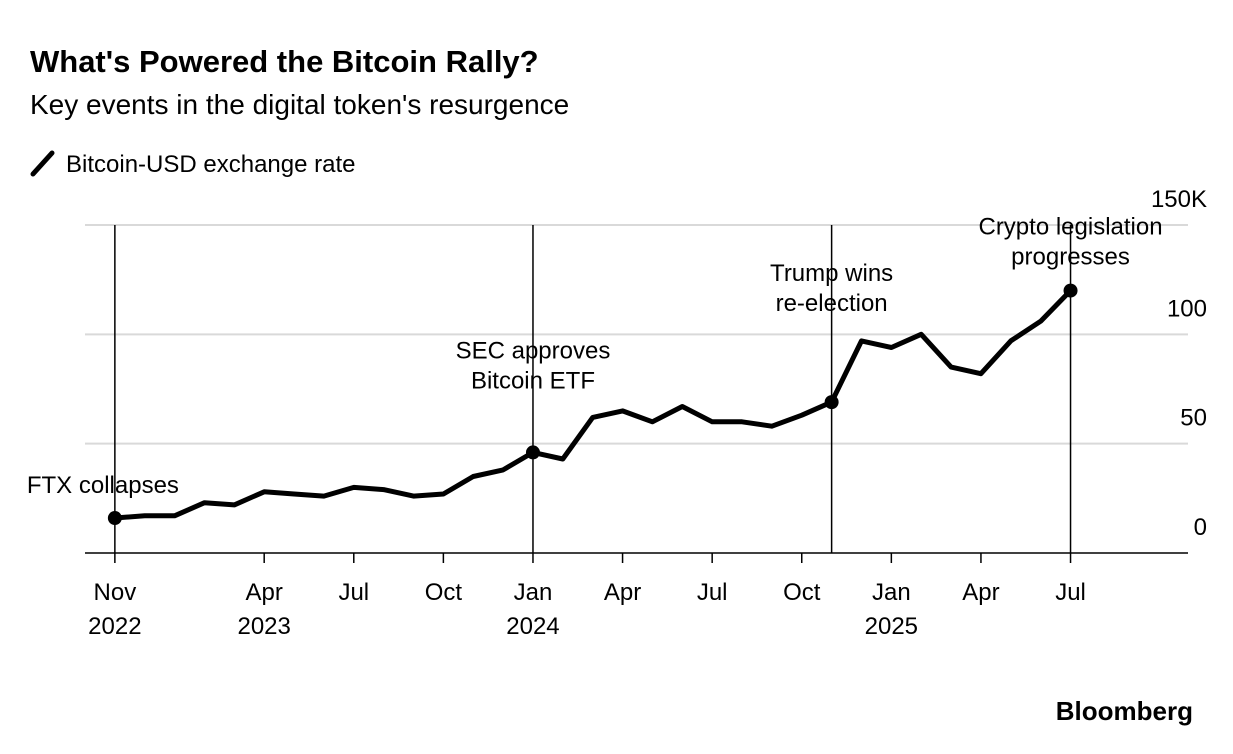  Describe the element at coordinates (533, 380) in the screenshot. I see `annotation: Bitcoin ETF` at that location.